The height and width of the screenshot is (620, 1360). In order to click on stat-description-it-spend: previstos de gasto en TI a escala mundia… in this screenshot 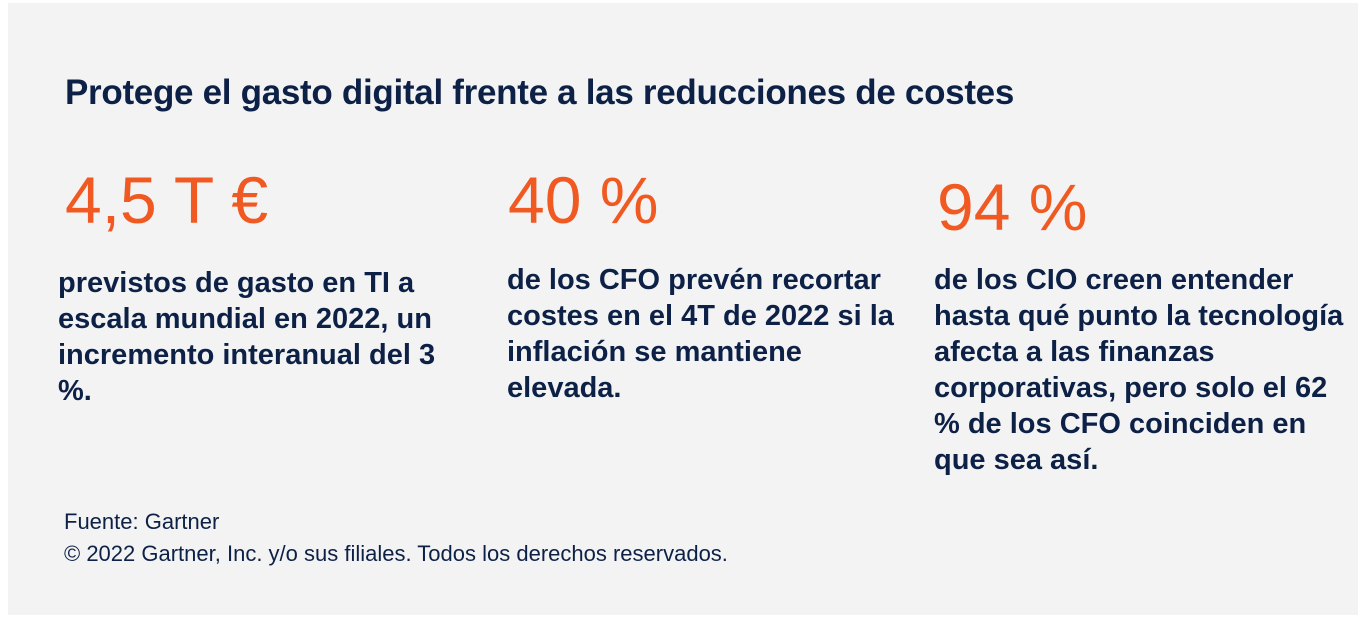, I will do `click(247, 337)`.